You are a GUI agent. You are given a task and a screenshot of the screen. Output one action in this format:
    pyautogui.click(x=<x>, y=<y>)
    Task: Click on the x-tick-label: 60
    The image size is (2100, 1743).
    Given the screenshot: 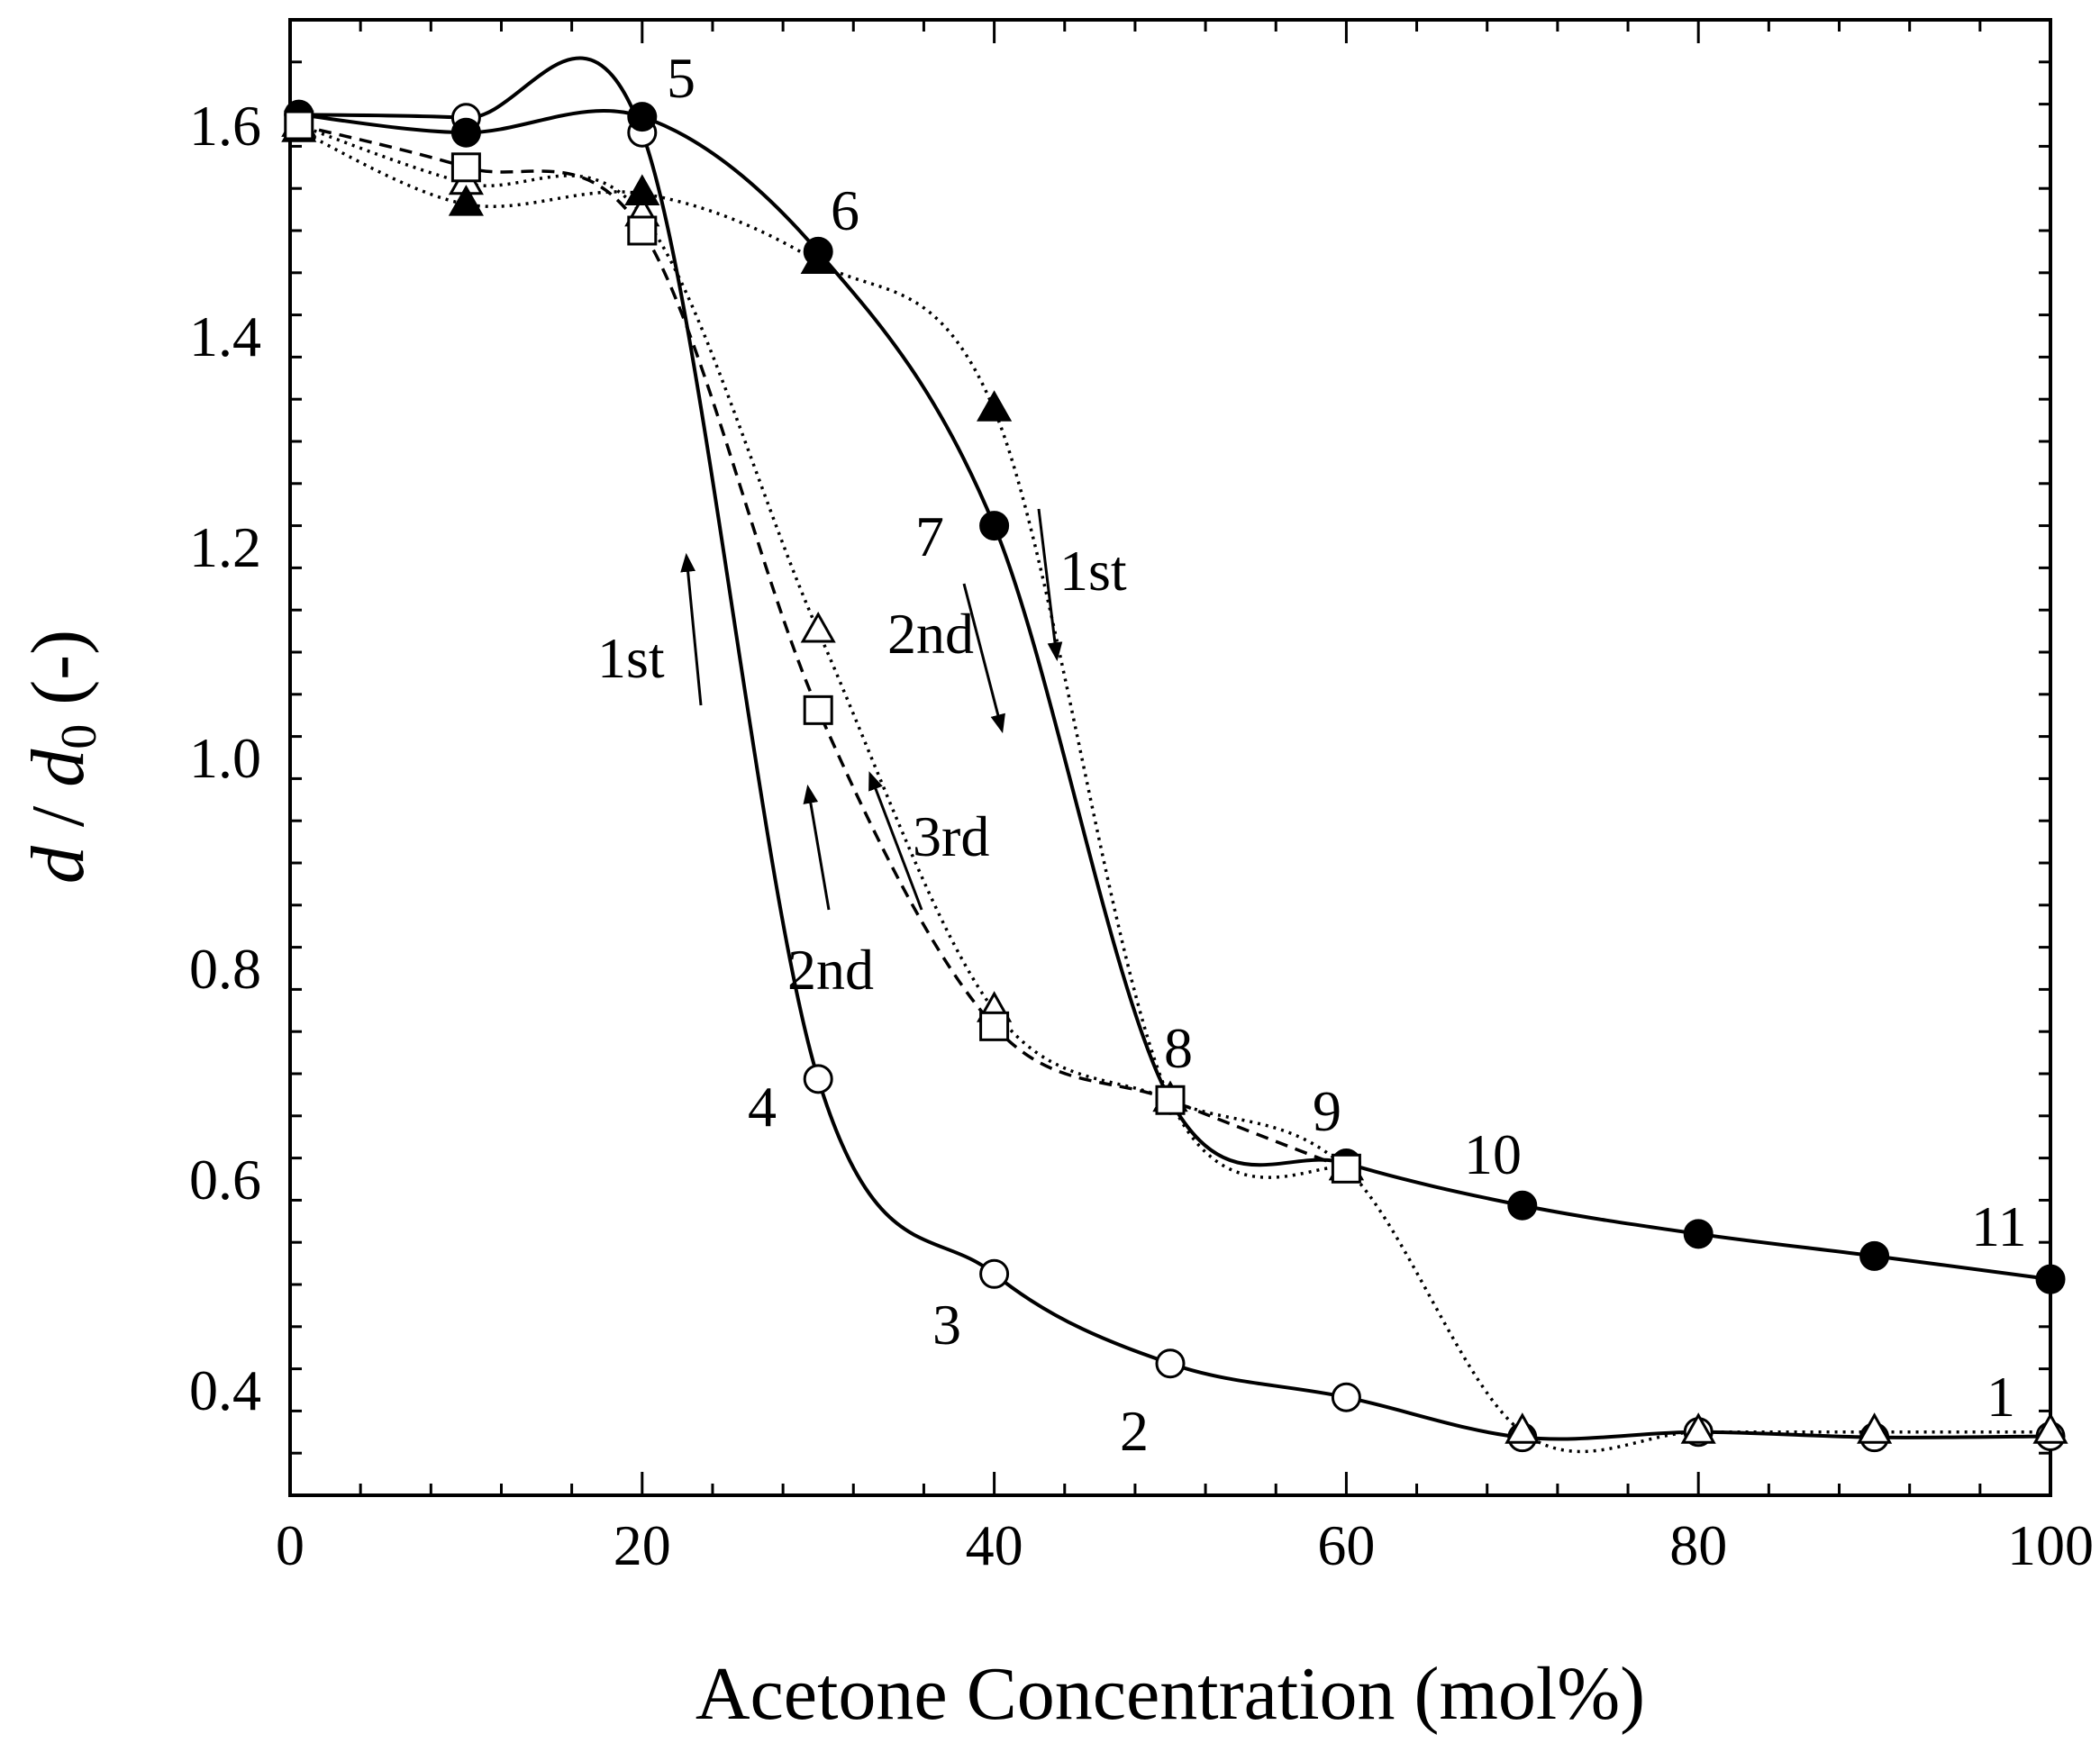 What is the action you would take?
    pyautogui.click(x=1346, y=1545)
    